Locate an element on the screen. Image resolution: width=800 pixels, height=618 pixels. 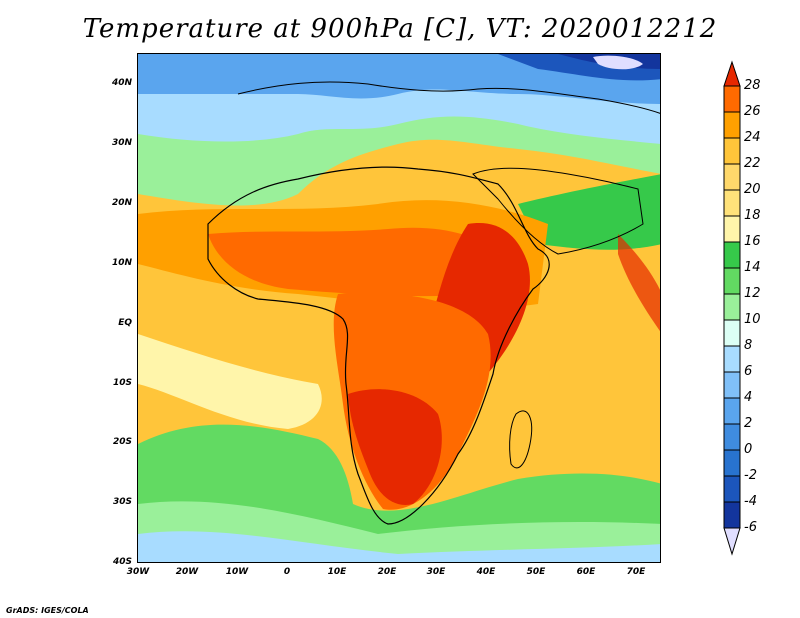
colorbar-svg is located at coordinates (732, 308).